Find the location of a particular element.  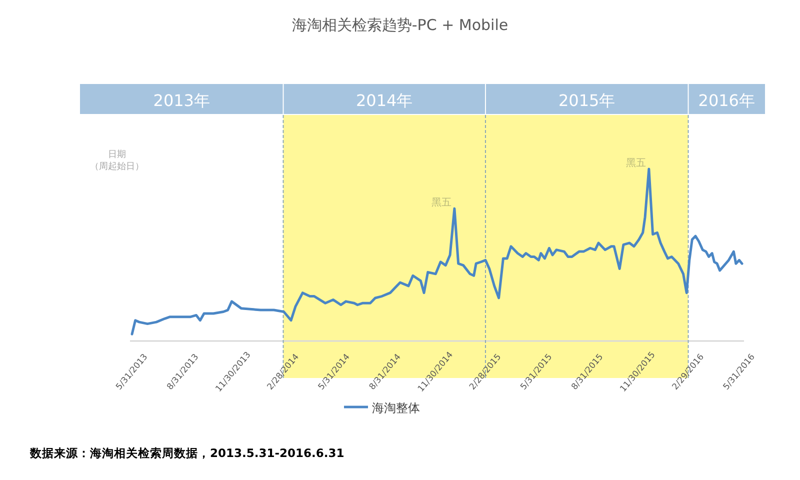

text: 2016年 is located at coordinates (726, 100).